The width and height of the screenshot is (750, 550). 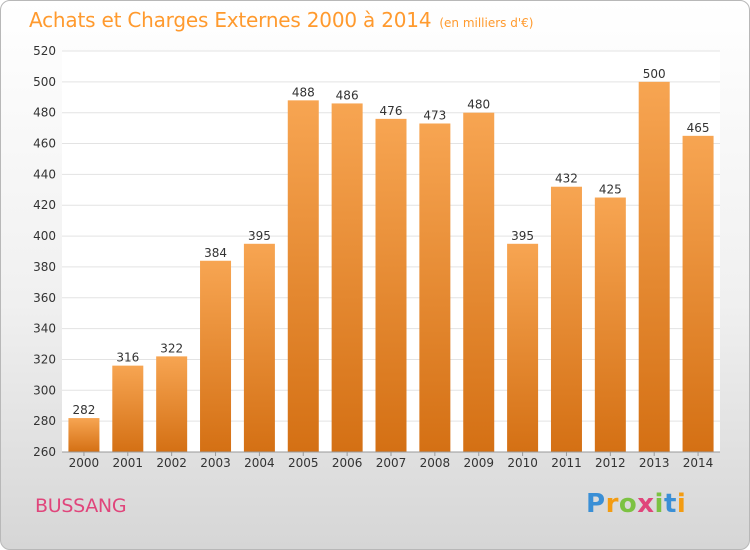 What do you see at coordinates (44, 359) in the screenshot?
I see `y-tick-label: 320` at bounding box center [44, 359].